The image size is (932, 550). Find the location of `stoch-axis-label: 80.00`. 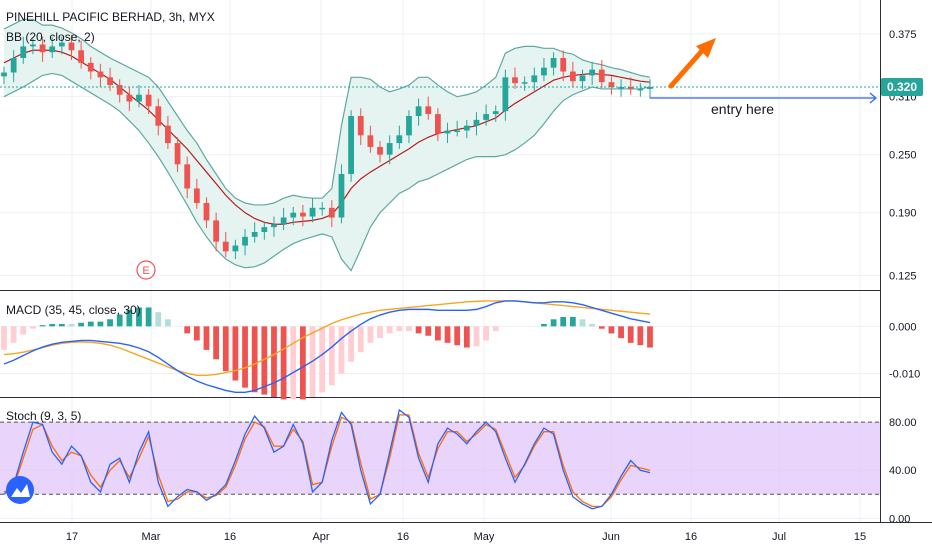

stoch-axis-label: 80.00 is located at coordinates (903, 423).